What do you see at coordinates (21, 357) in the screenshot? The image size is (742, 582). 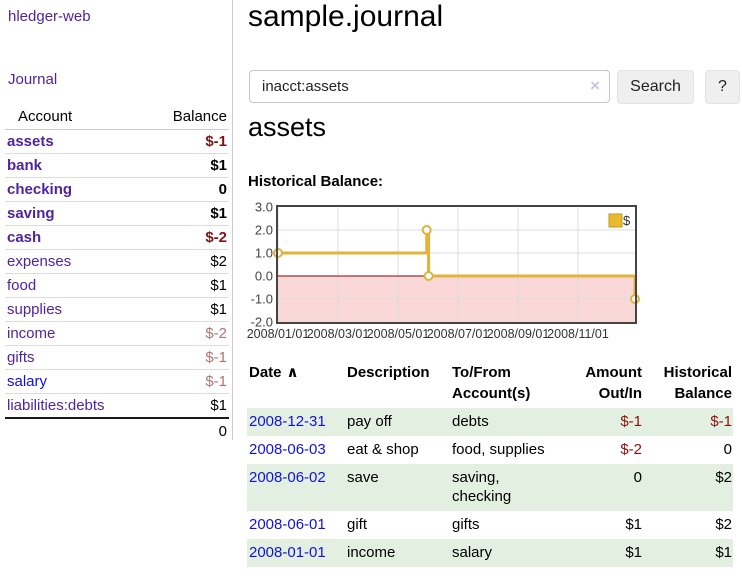 I see `account-link: gifts` at bounding box center [21, 357].